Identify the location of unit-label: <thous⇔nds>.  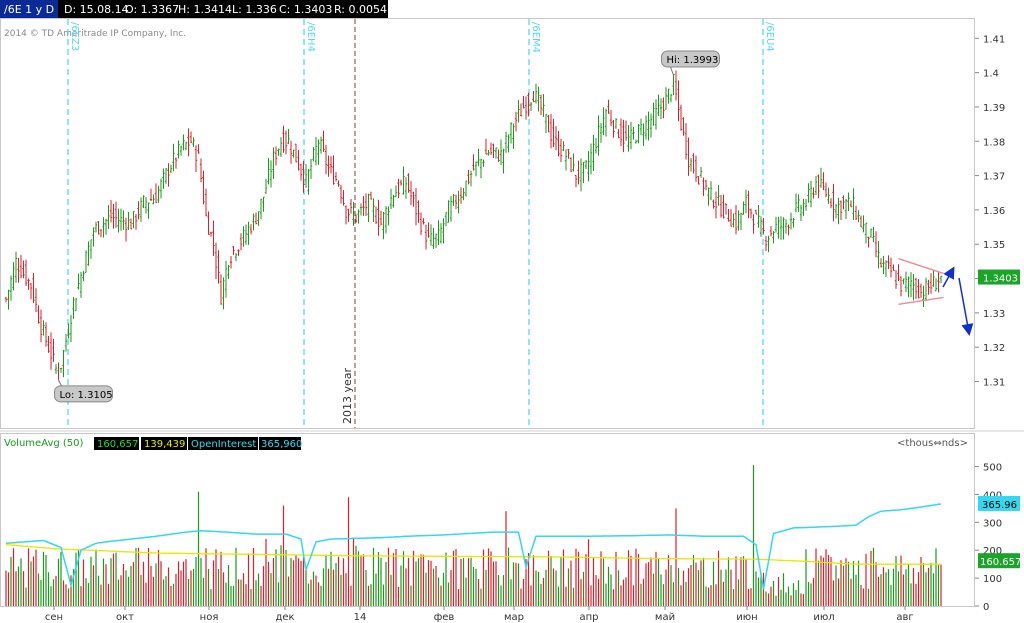
(932, 443).